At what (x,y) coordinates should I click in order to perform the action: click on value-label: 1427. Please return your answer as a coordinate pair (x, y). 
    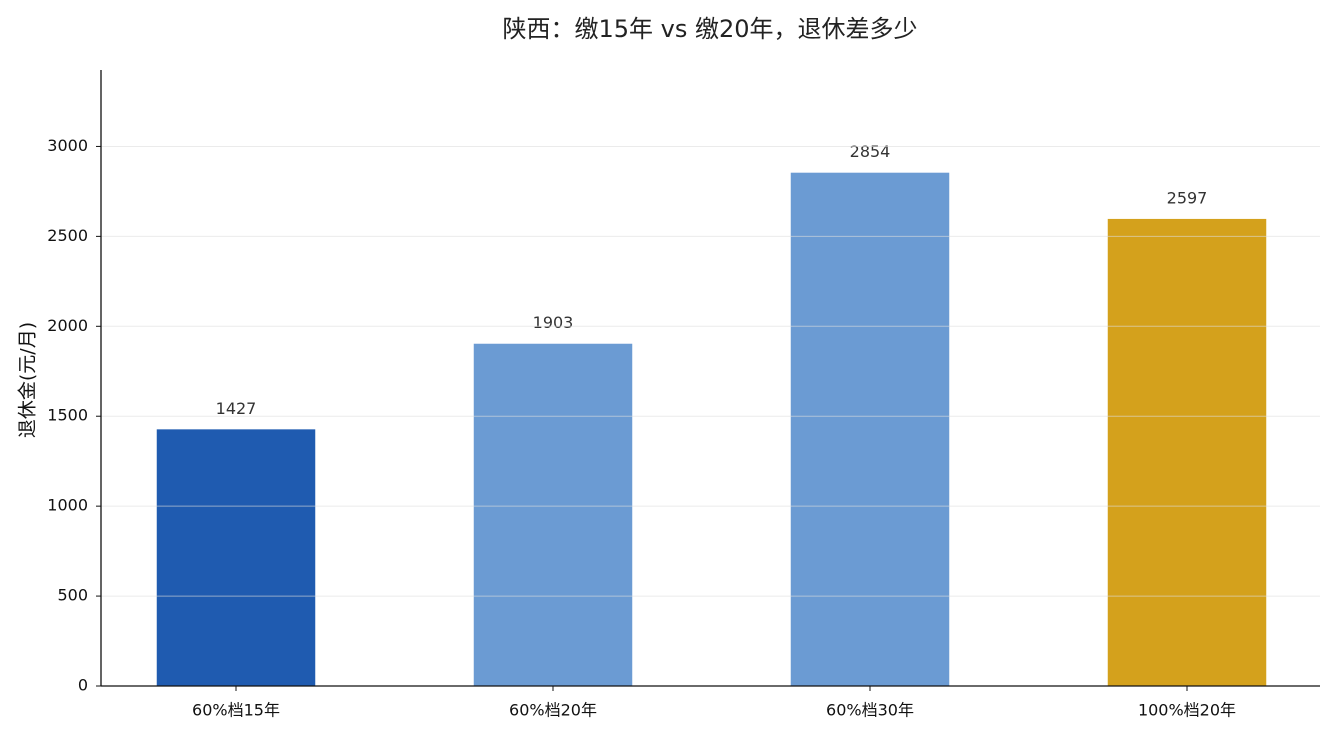
    Looking at the image, I should click on (236, 408).